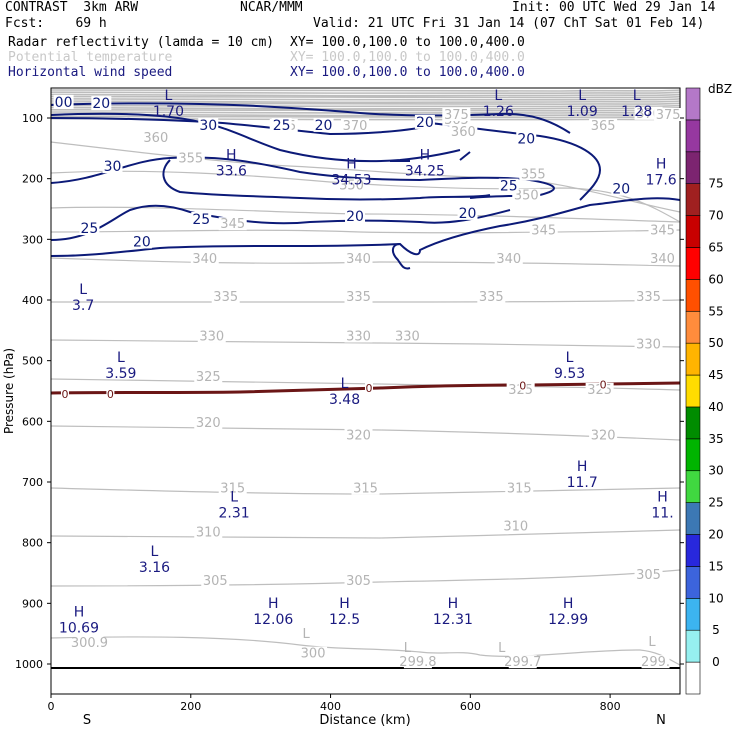 This screenshot has height=740, width=740. I want to click on theta-label: 320, so click(603, 435).